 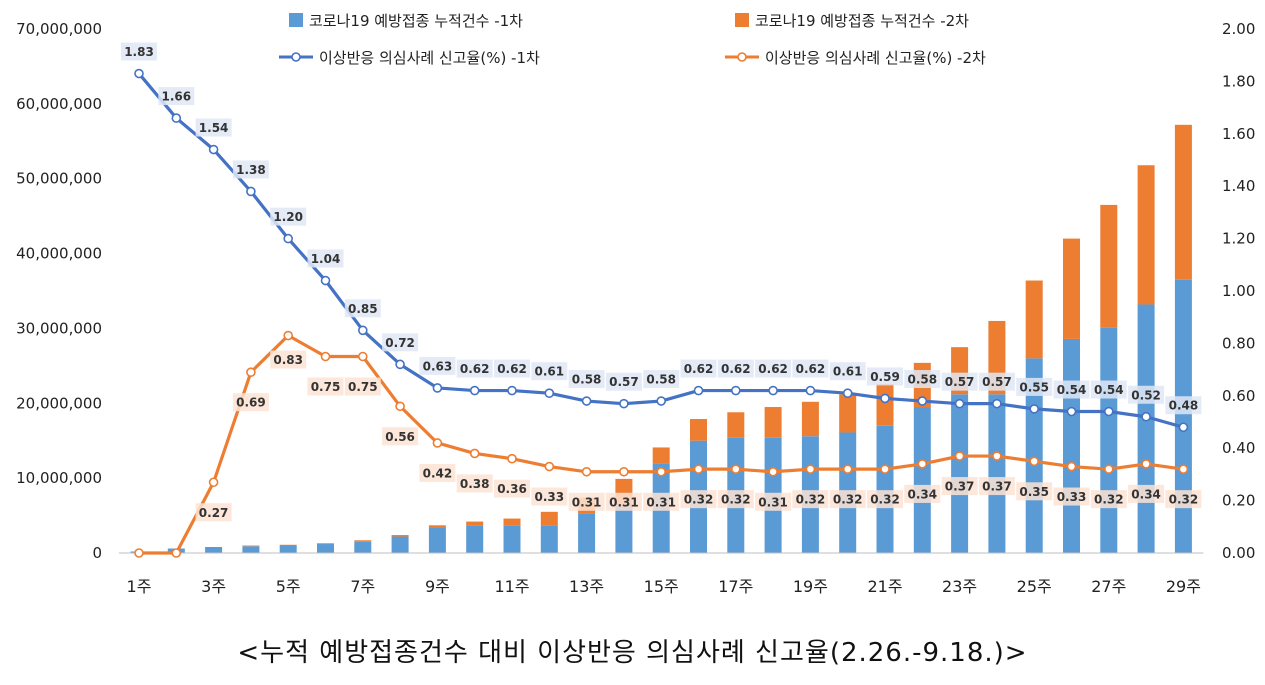 What do you see at coordinates (811, 369) in the screenshot?
I see `data-label-dose1: 0.62` at bounding box center [811, 369].